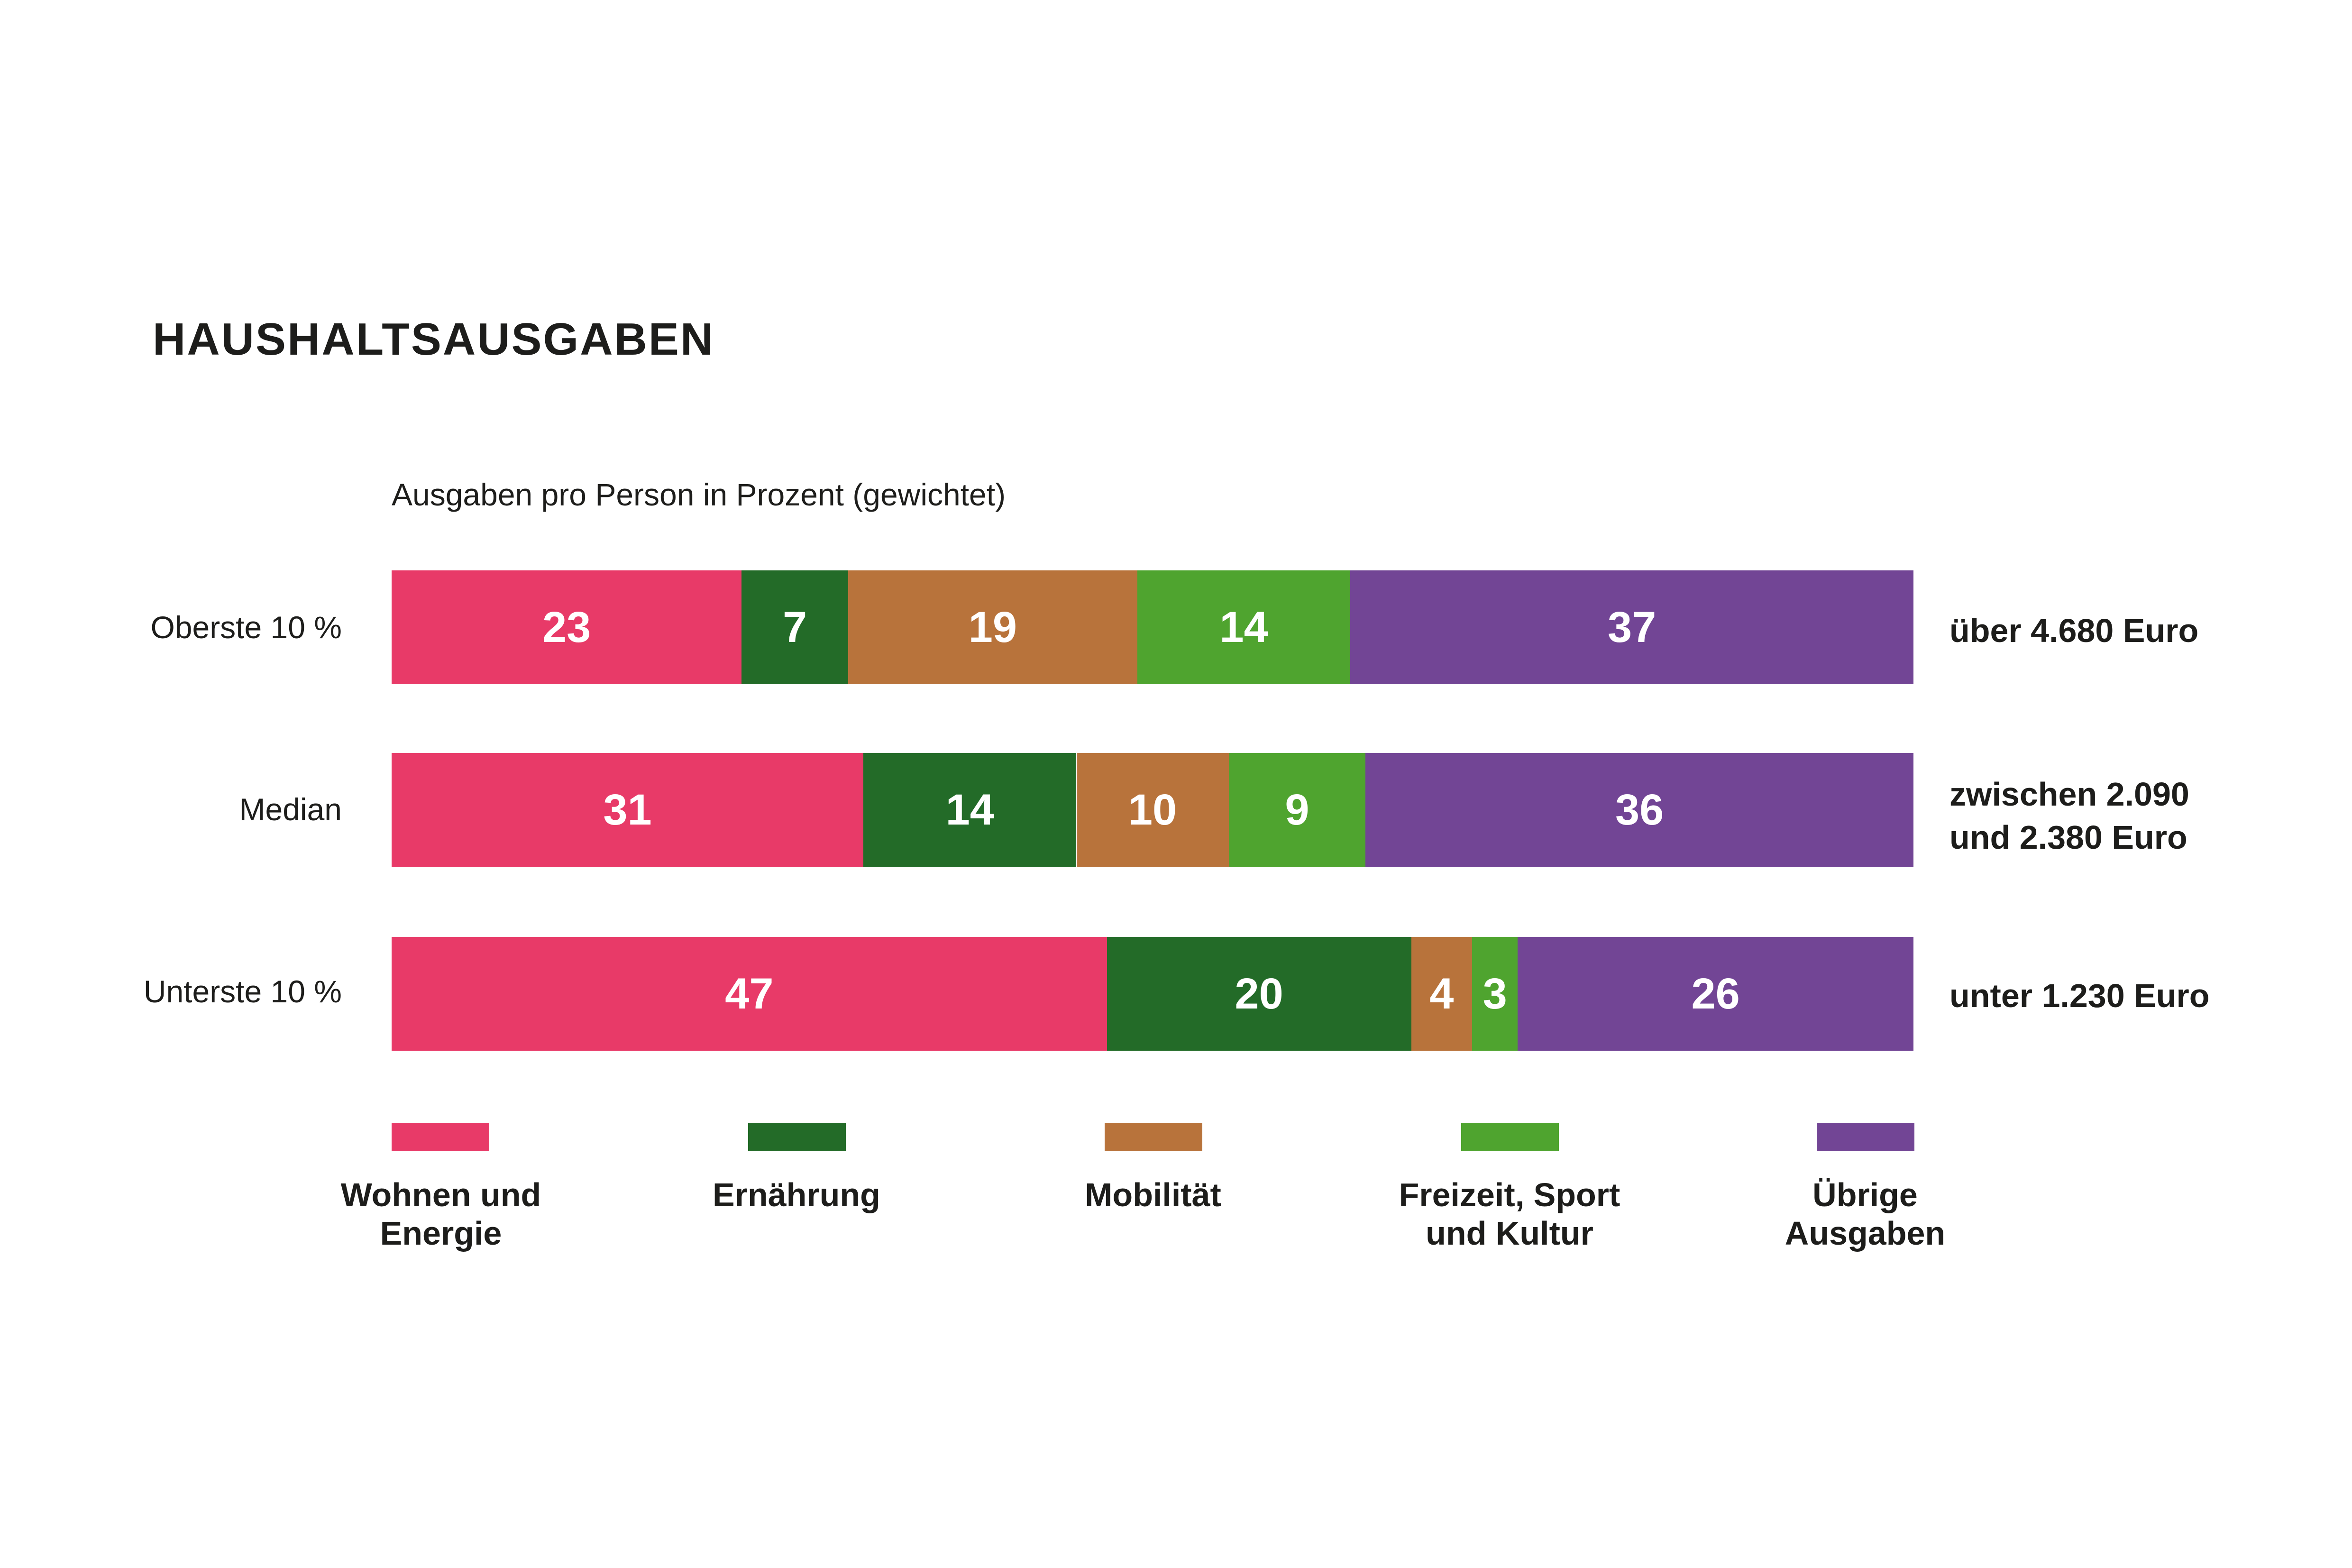 The height and width of the screenshot is (1568, 2352). Describe the element at coordinates (992, 627) in the screenshot. I see `bar-segment: 19` at that location.